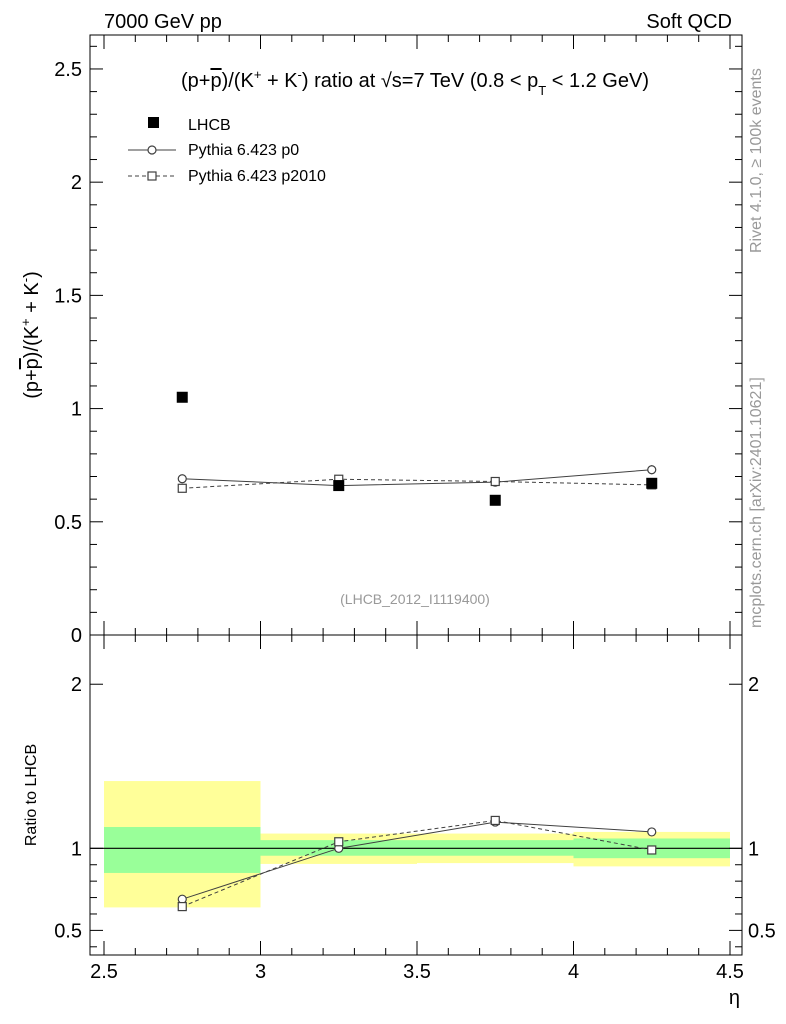 The height and width of the screenshot is (1024, 786). Describe the element at coordinates (31, 795) in the screenshot. I see `ratio-y-axis-label: Ratio to LHCB` at that location.